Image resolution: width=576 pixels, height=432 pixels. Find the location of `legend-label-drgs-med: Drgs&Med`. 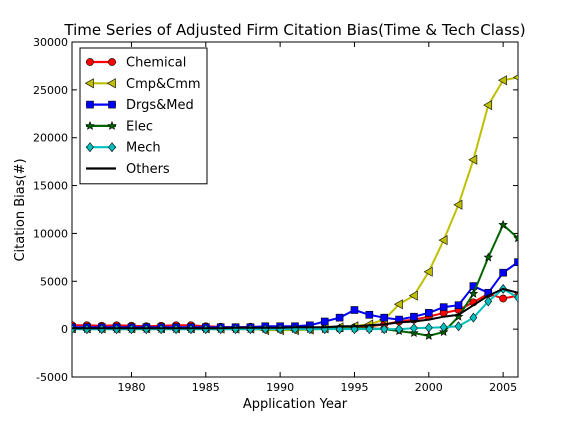

legend-label-drgs-med: Drgs&Med is located at coordinates (160, 105).